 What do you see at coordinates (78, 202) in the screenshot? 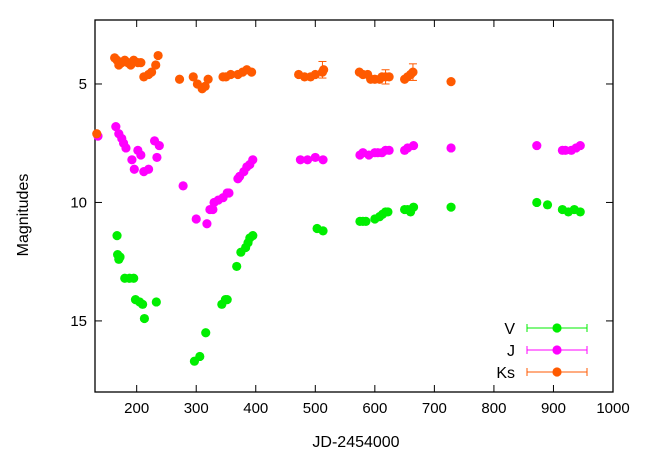
I see `y-tick-label: 10` at bounding box center [78, 202].